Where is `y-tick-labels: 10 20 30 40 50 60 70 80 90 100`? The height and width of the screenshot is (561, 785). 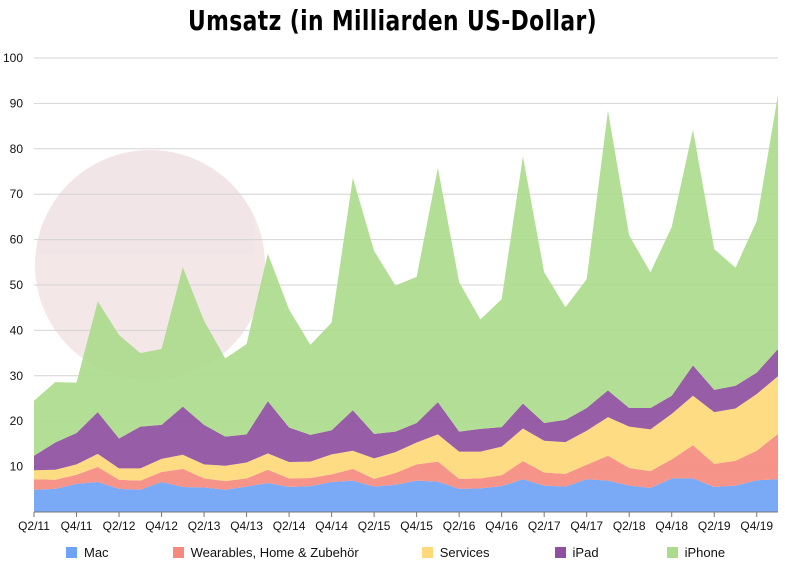
y-tick-labels: 10 20 30 40 50 60 70 80 90 100 is located at coordinates (13, 262).